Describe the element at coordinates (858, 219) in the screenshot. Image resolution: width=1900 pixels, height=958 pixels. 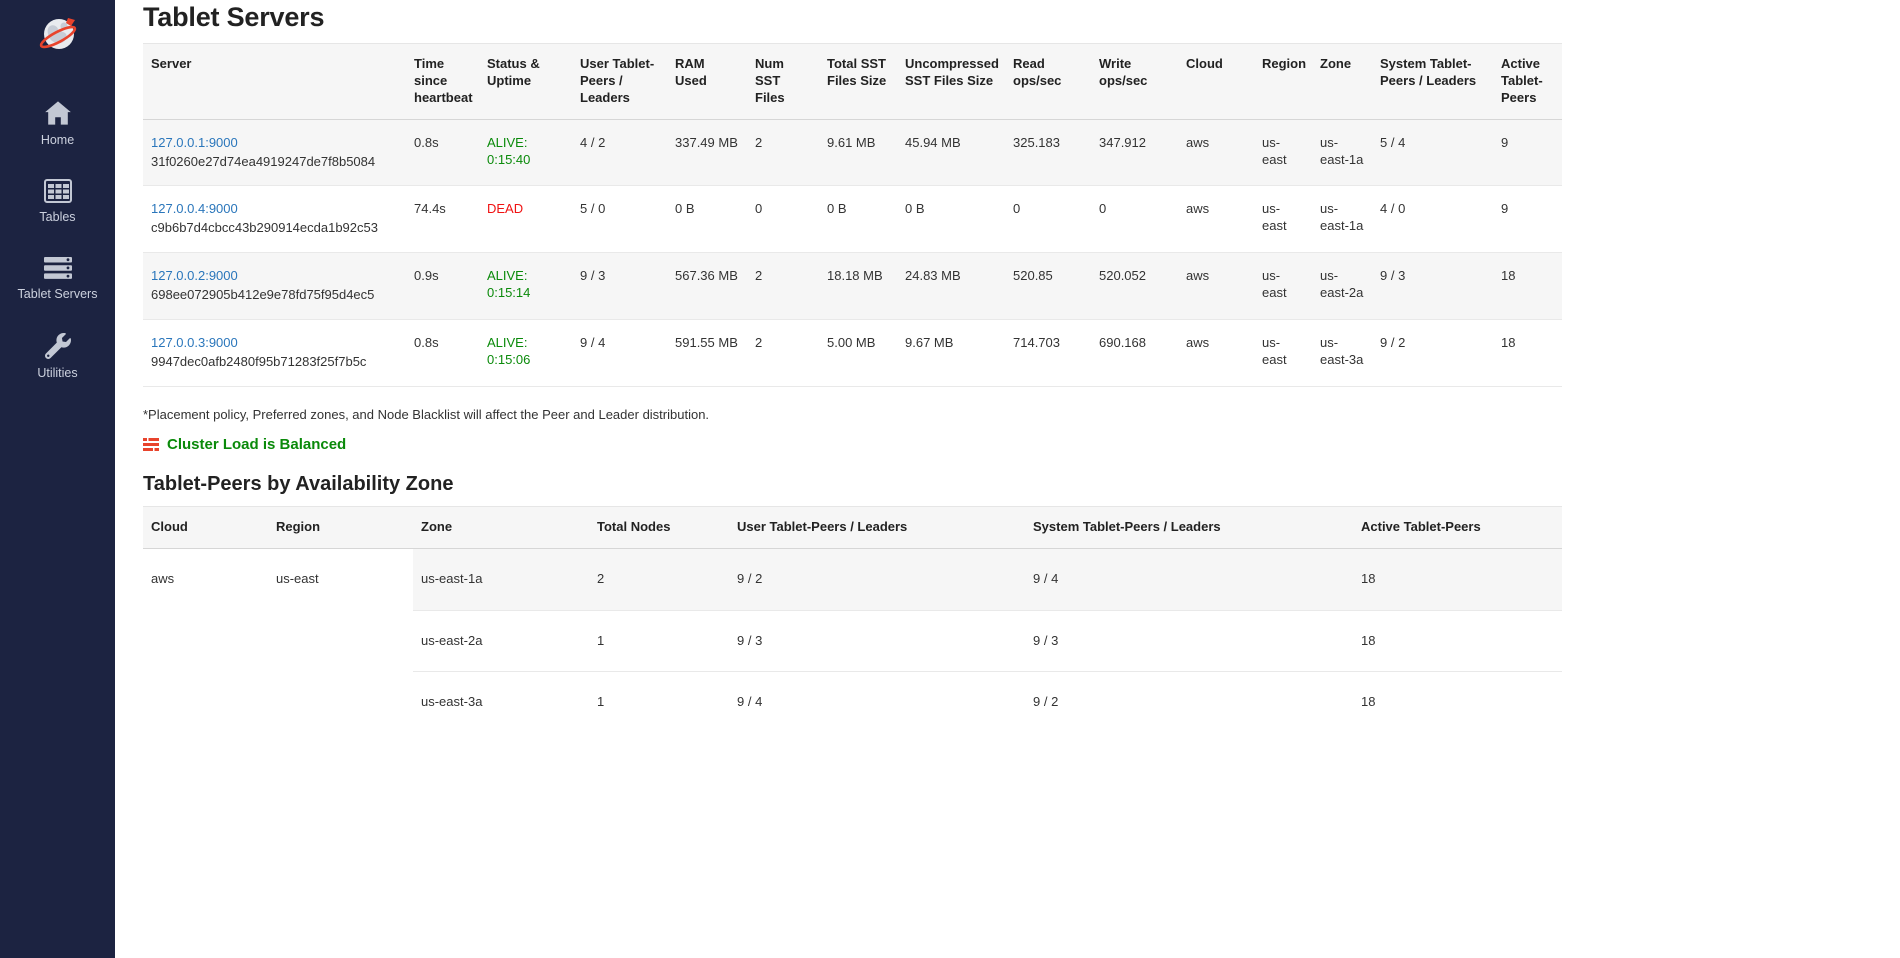
I see `cell-sst-size: 0 B` at that location.